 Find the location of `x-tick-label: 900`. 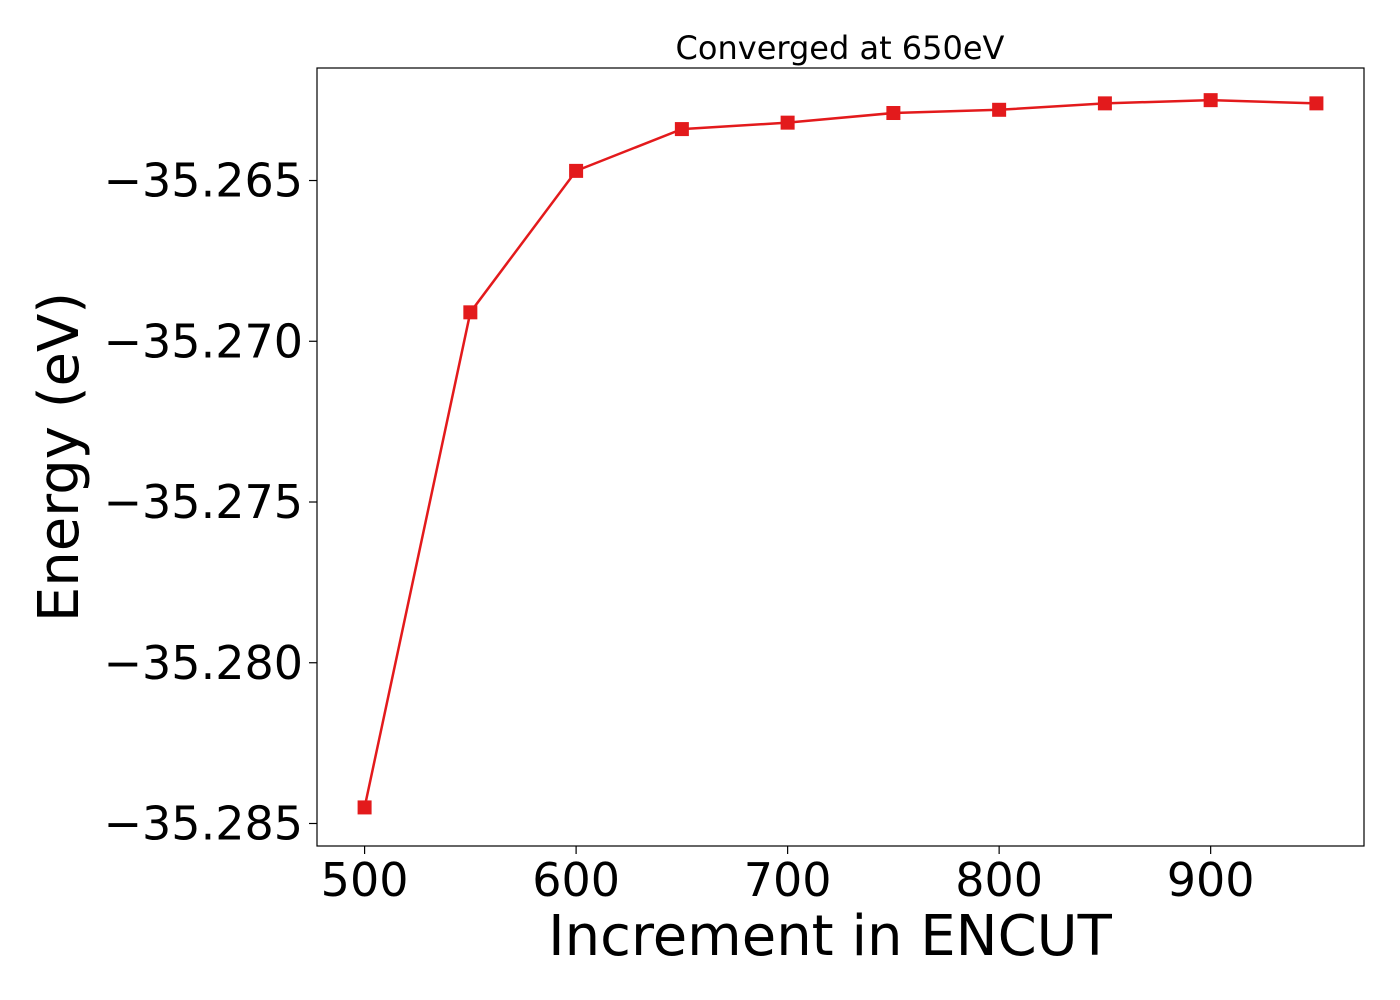

x-tick-label: 900 is located at coordinates (1211, 880).